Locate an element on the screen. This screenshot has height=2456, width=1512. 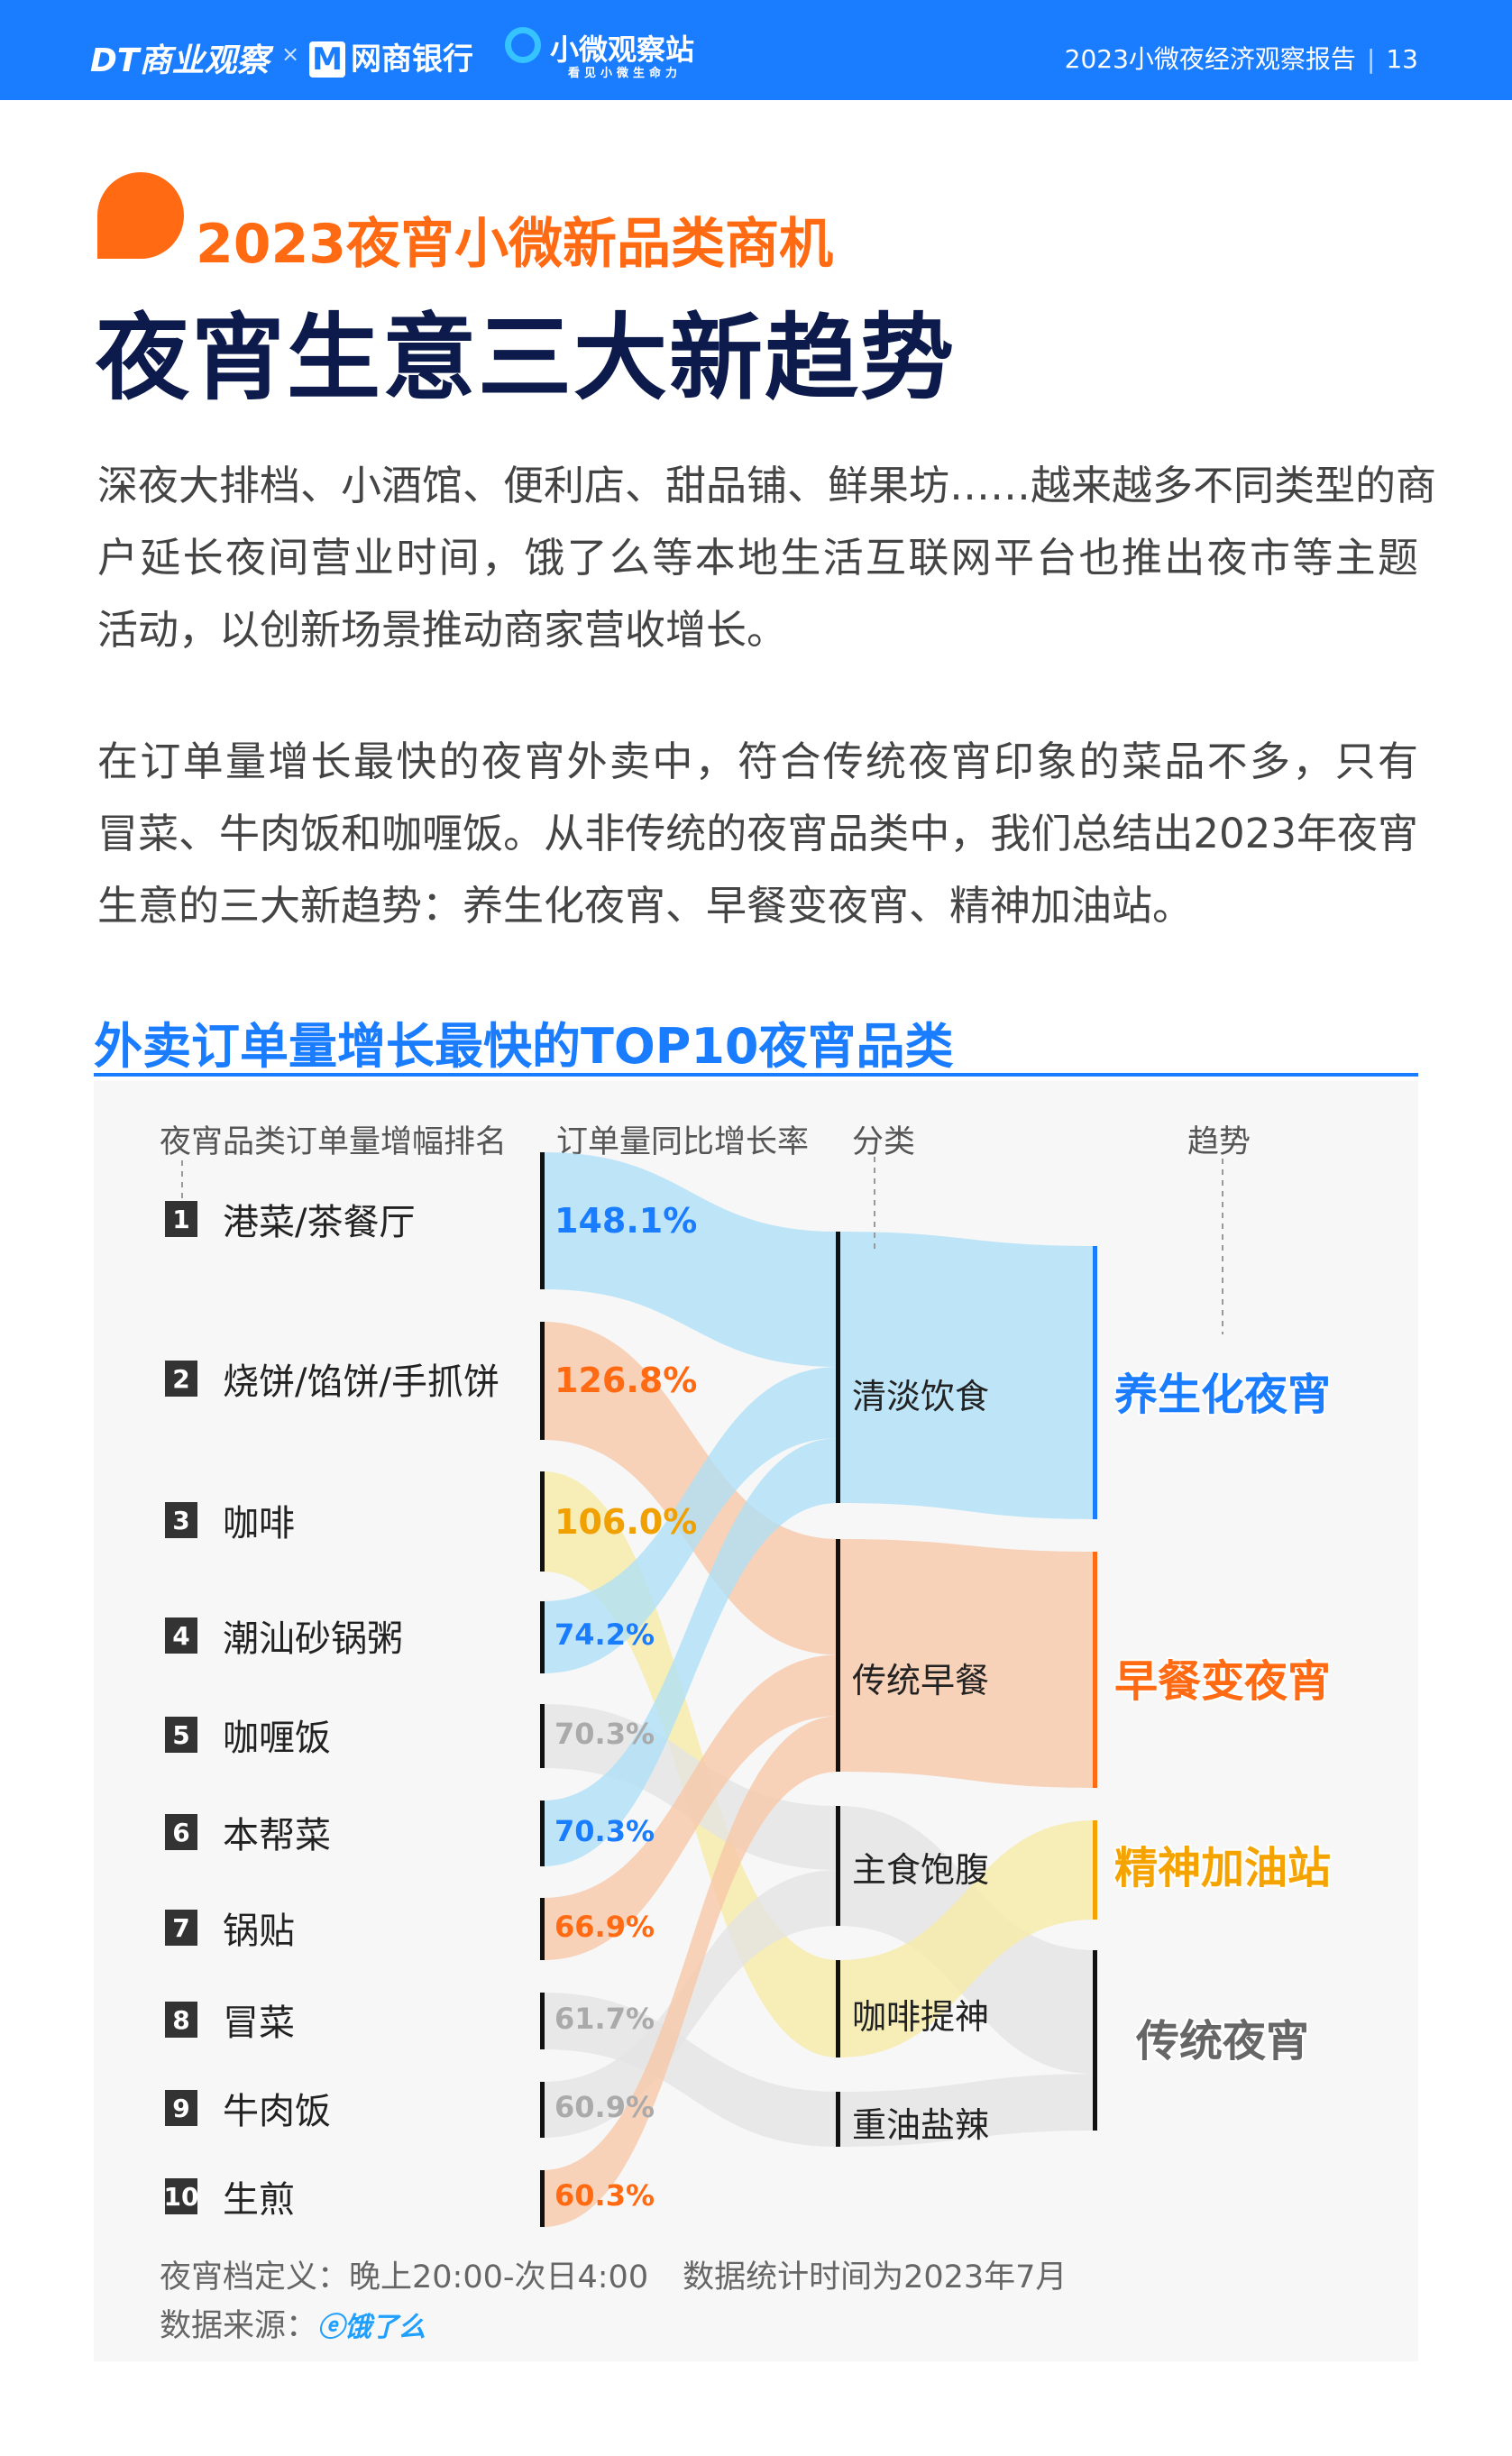
rank-badge: 3 is located at coordinates (181, 1520).